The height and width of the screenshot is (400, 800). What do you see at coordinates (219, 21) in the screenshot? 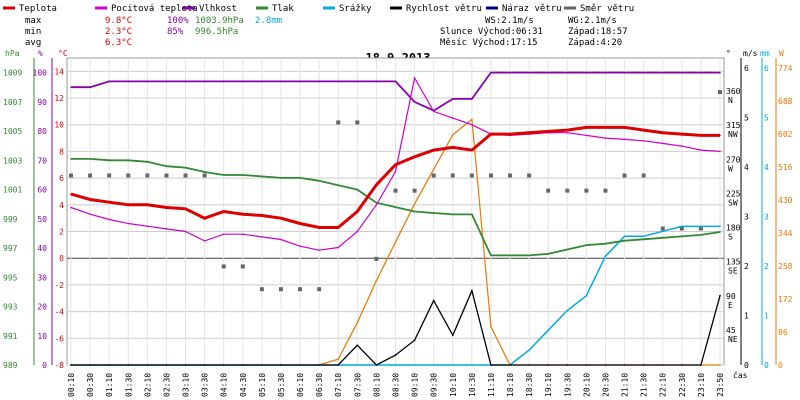
I see `stat-max-press: 1003.9hPa` at bounding box center [219, 21].